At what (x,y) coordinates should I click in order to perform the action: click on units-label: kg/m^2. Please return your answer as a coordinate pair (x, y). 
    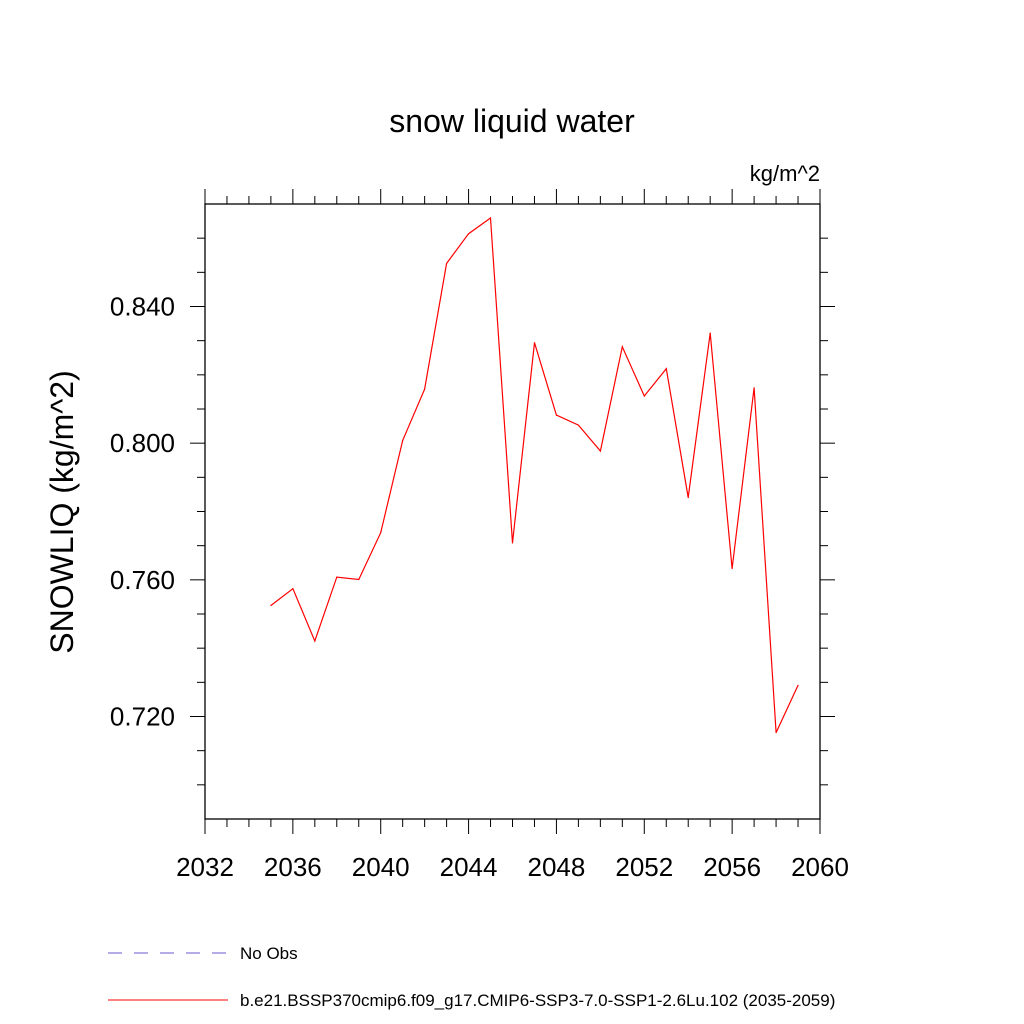
    Looking at the image, I should click on (785, 173).